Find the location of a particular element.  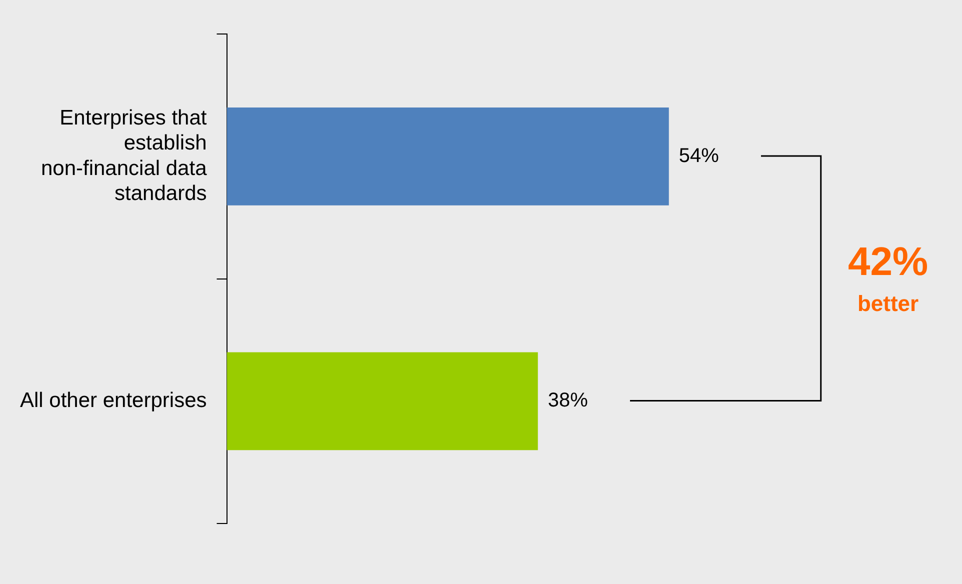

data-label: 38% is located at coordinates (568, 401).